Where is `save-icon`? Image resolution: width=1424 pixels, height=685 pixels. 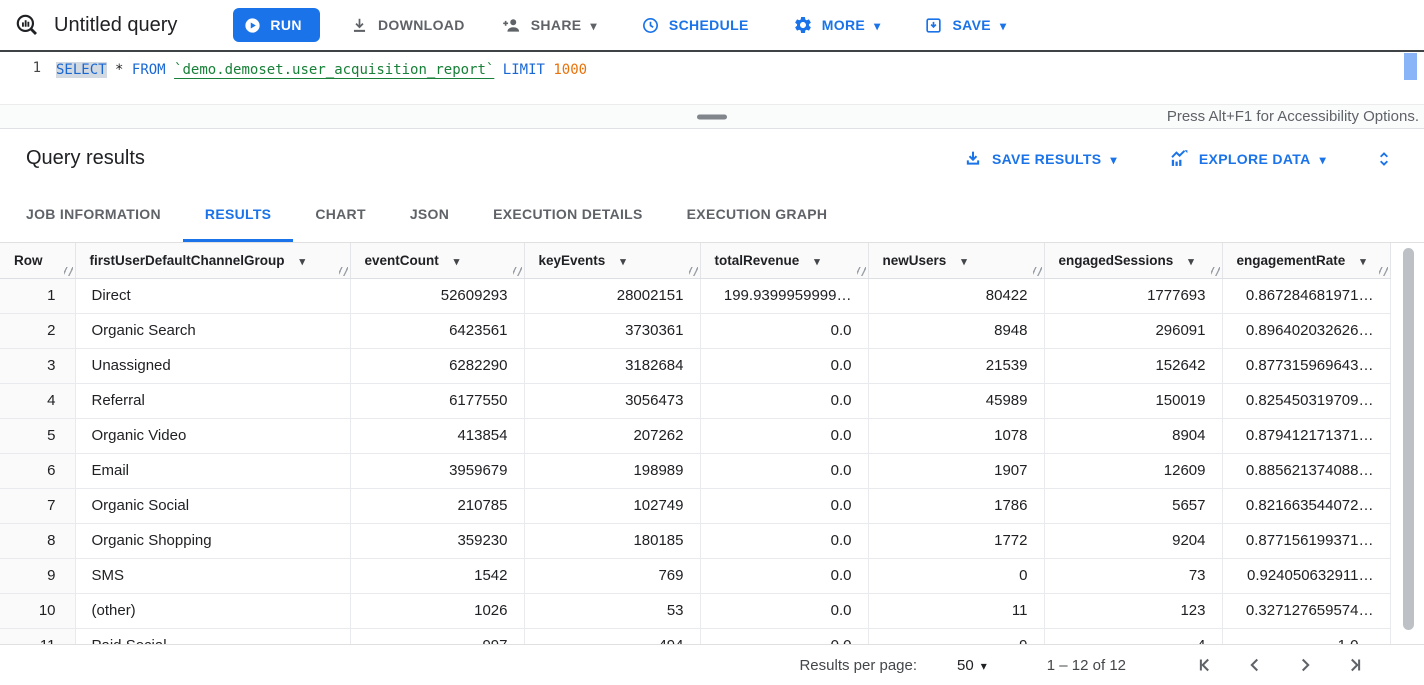
save-icon is located at coordinates (934, 25).